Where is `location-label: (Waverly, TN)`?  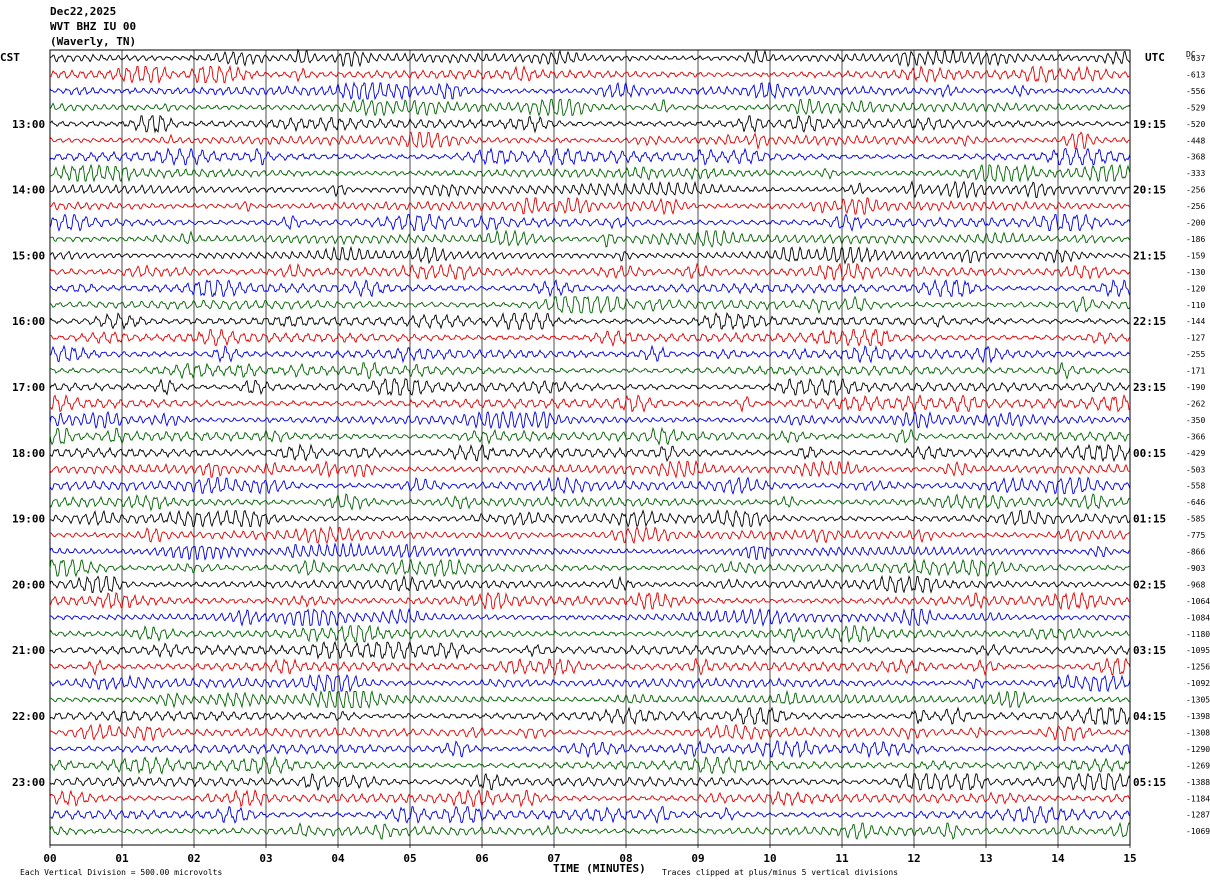
location-label: (Waverly, TN) is located at coordinates (93, 41).